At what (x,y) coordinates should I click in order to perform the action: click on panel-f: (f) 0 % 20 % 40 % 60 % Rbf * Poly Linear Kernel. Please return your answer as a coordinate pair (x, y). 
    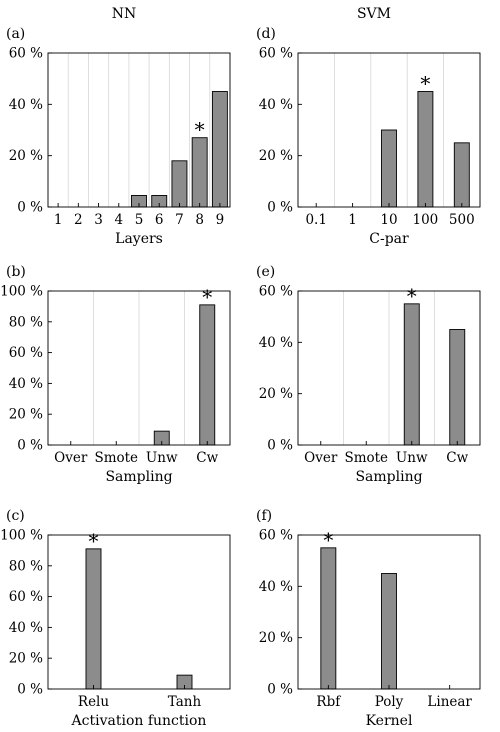
    Looking at the image, I should click on (368, 618).